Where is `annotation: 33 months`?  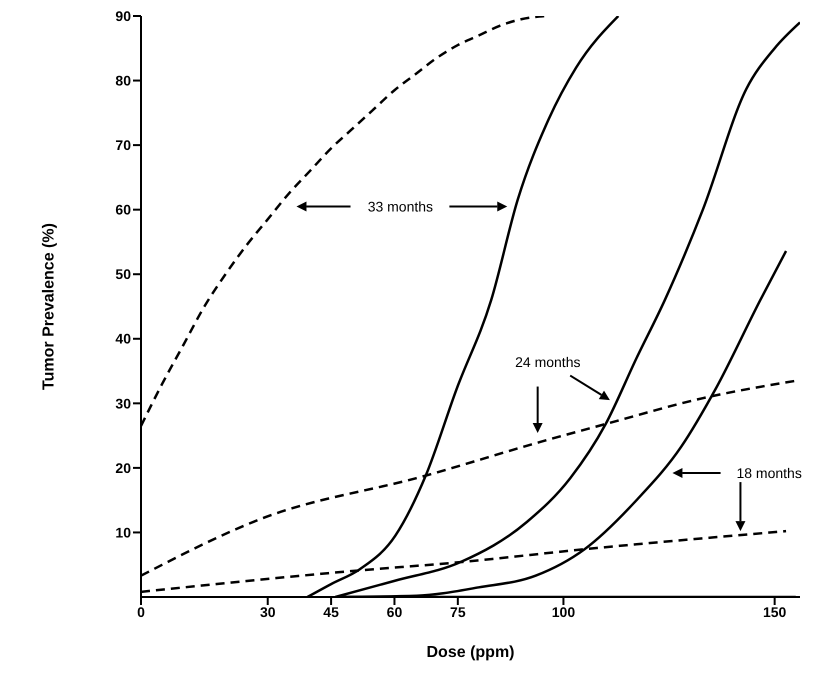 annotation: 33 months is located at coordinates (401, 206).